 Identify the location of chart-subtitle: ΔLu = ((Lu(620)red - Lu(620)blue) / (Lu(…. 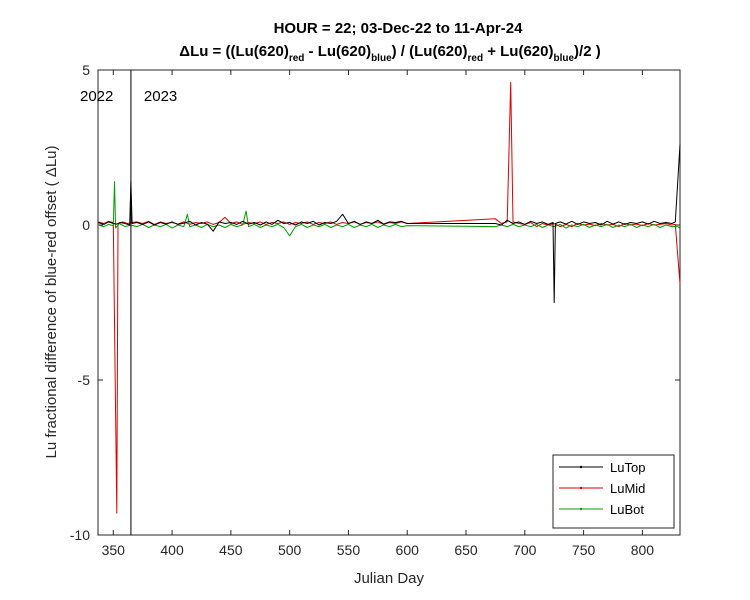
(389, 53).